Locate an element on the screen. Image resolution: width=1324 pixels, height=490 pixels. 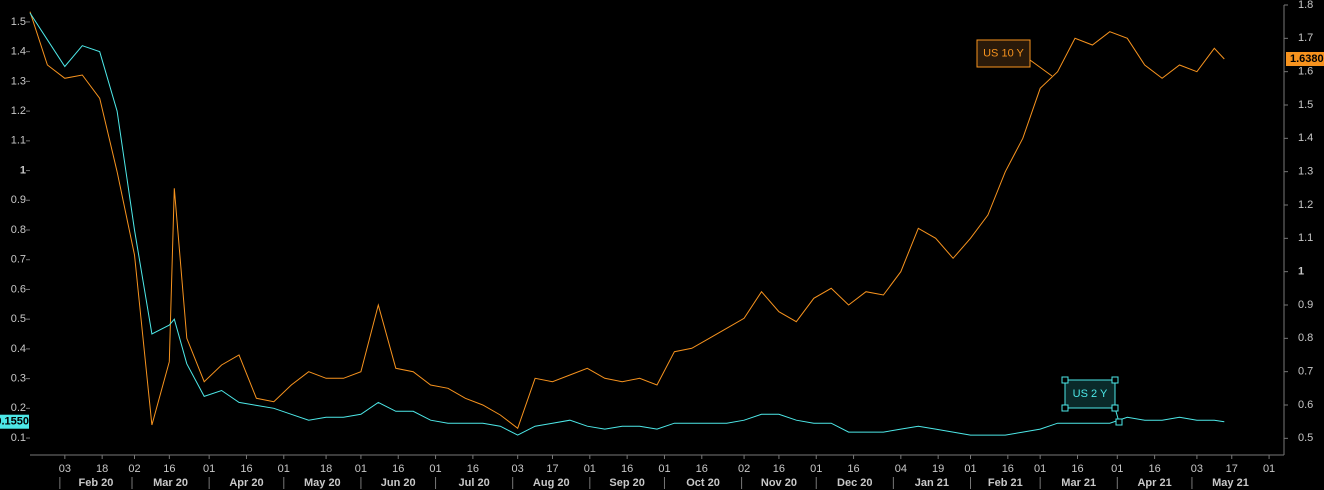
month-label: Jun 20 is located at coordinates (398, 483).